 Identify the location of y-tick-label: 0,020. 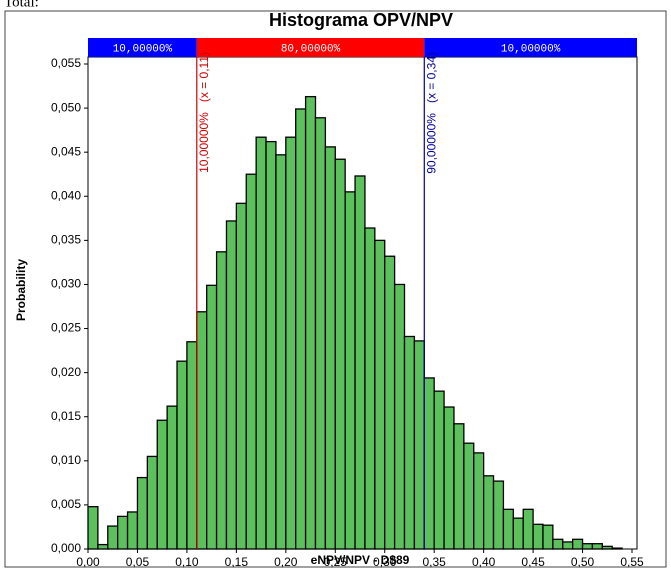
(66, 372).